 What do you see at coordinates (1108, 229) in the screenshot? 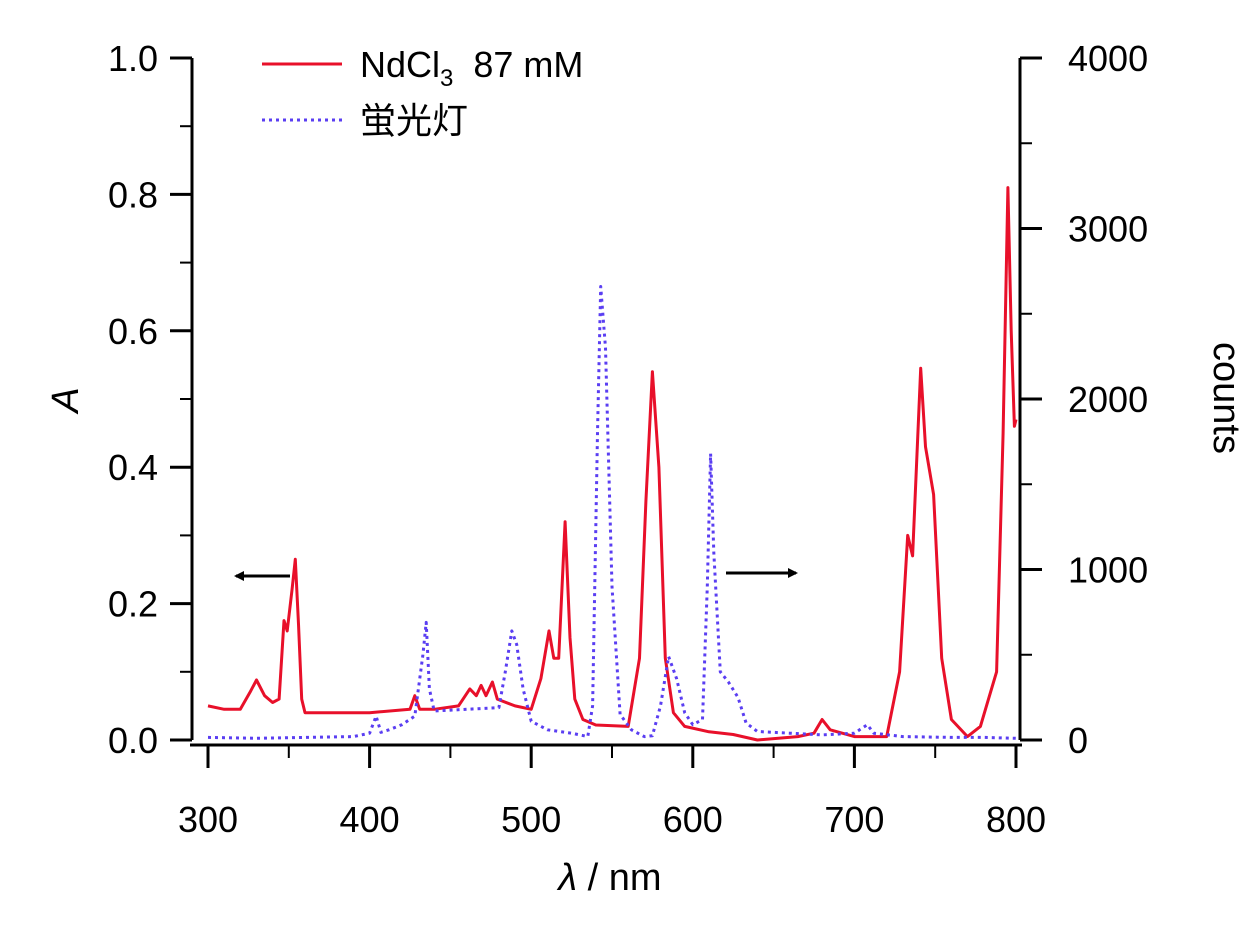
I see `y-right-tick-label: 3000` at bounding box center [1108, 229].